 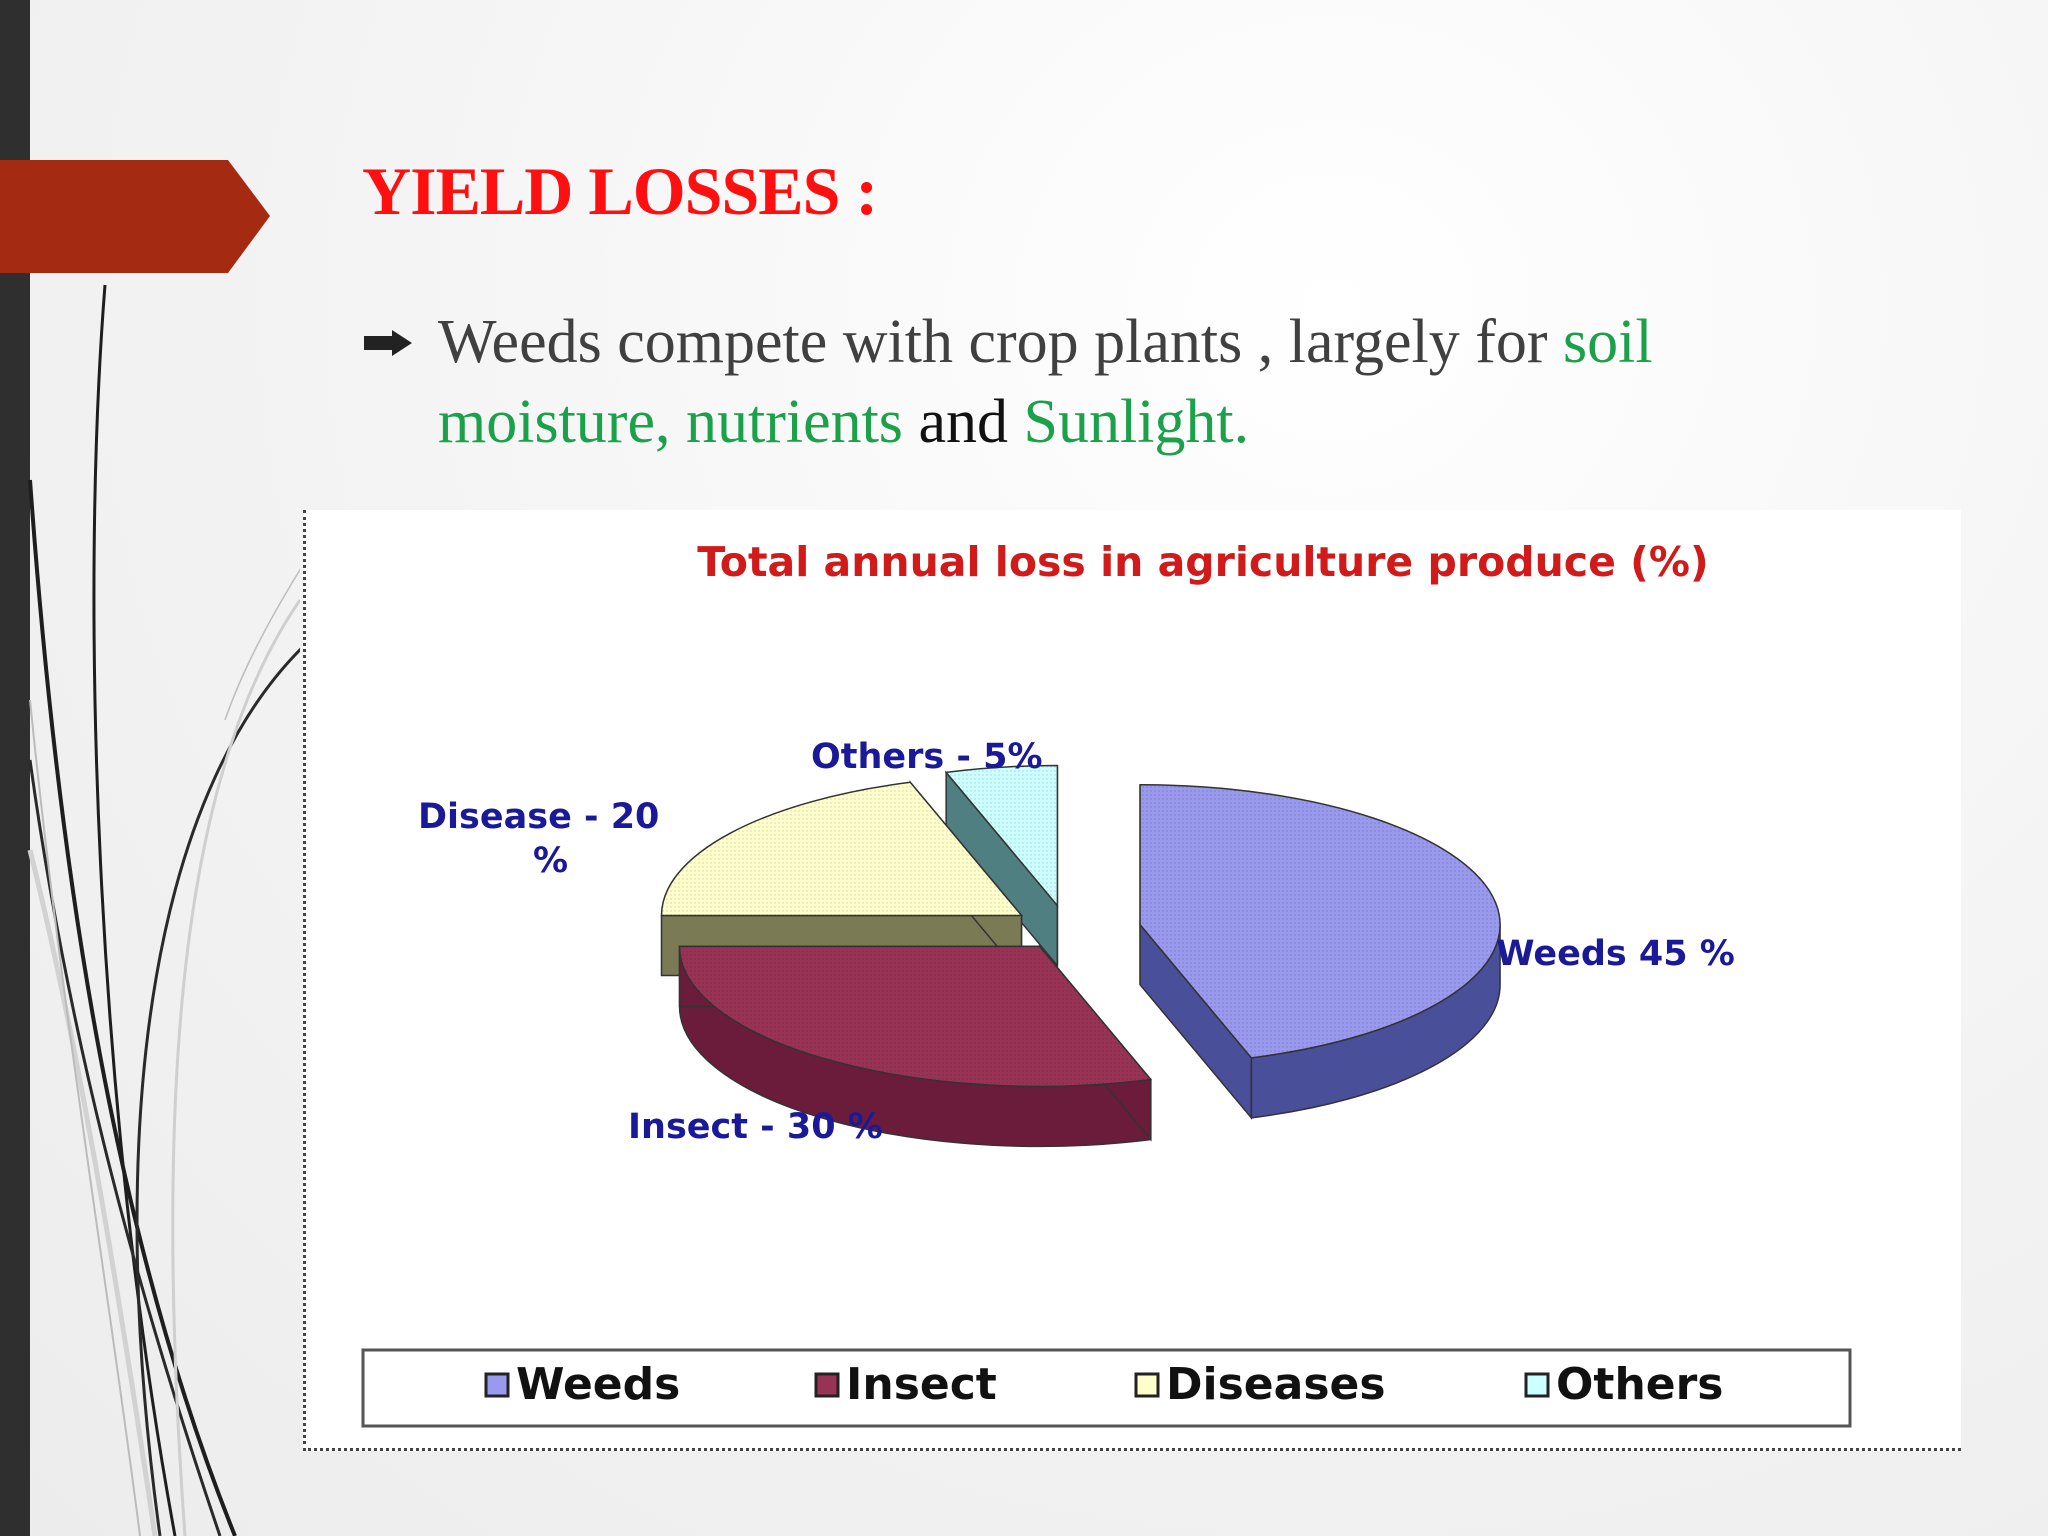 I want to click on legend-box, so click(x=1106, y=1388).